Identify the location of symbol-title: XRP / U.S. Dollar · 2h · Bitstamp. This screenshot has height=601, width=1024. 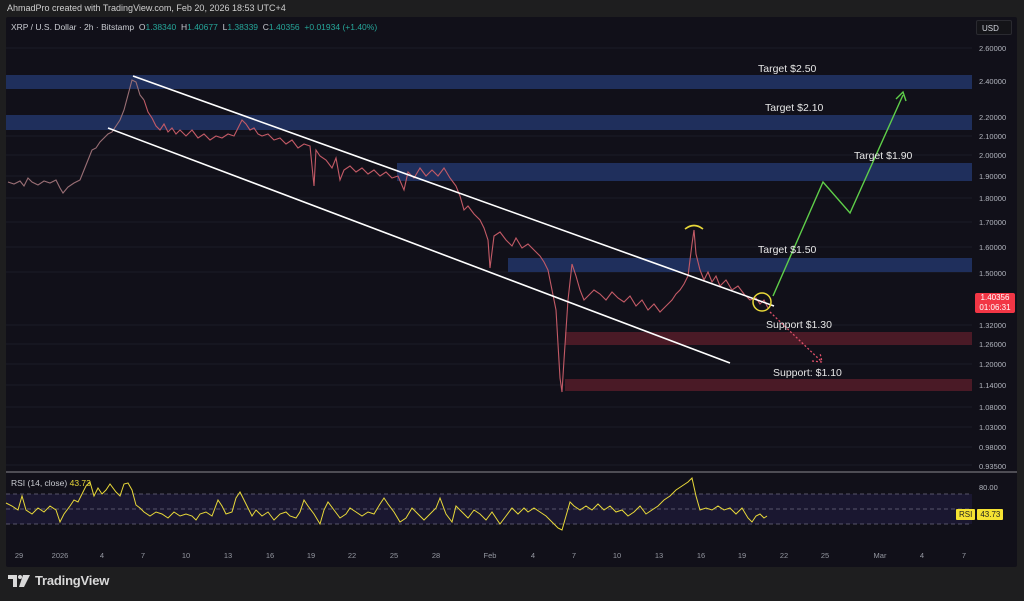
(73, 27).